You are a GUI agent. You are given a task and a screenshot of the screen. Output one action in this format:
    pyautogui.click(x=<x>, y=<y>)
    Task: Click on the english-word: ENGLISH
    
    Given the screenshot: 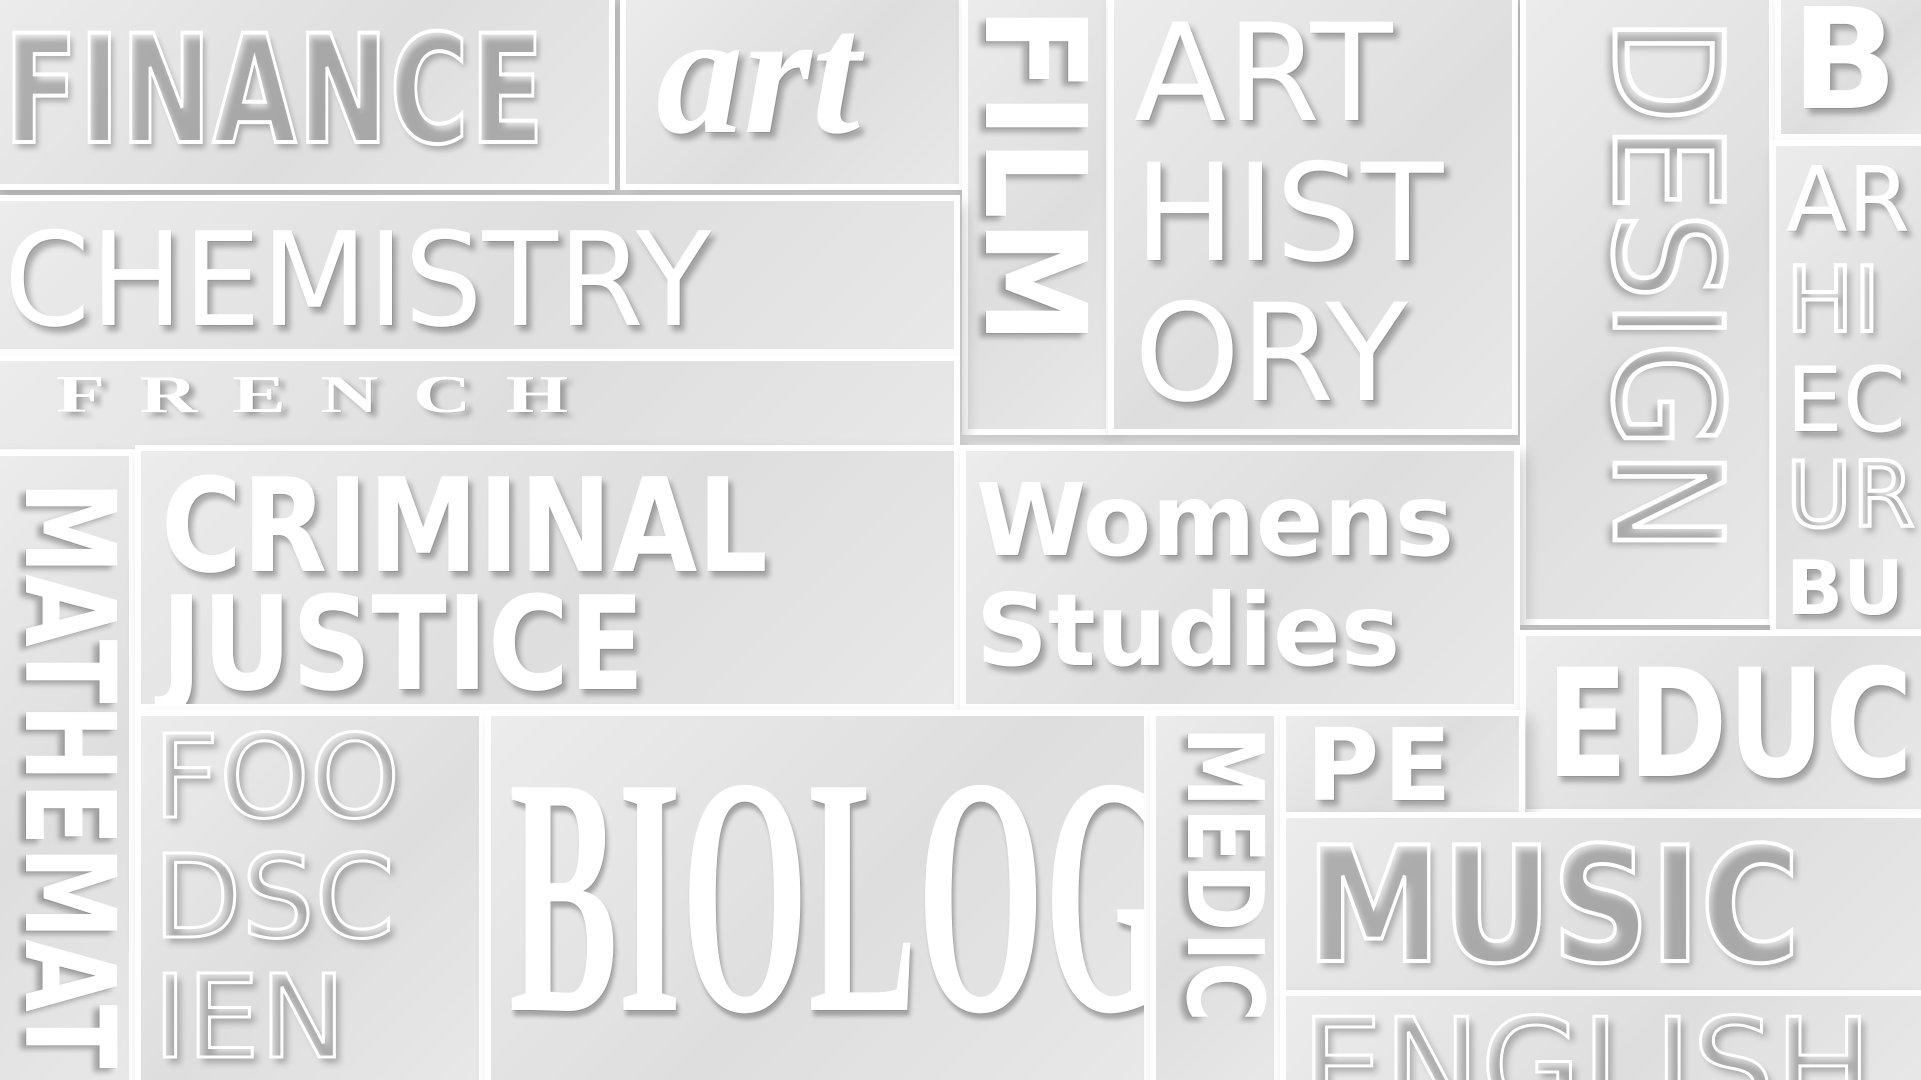 What is the action you would take?
    pyautogui.click(x=1586, y=1035)
    